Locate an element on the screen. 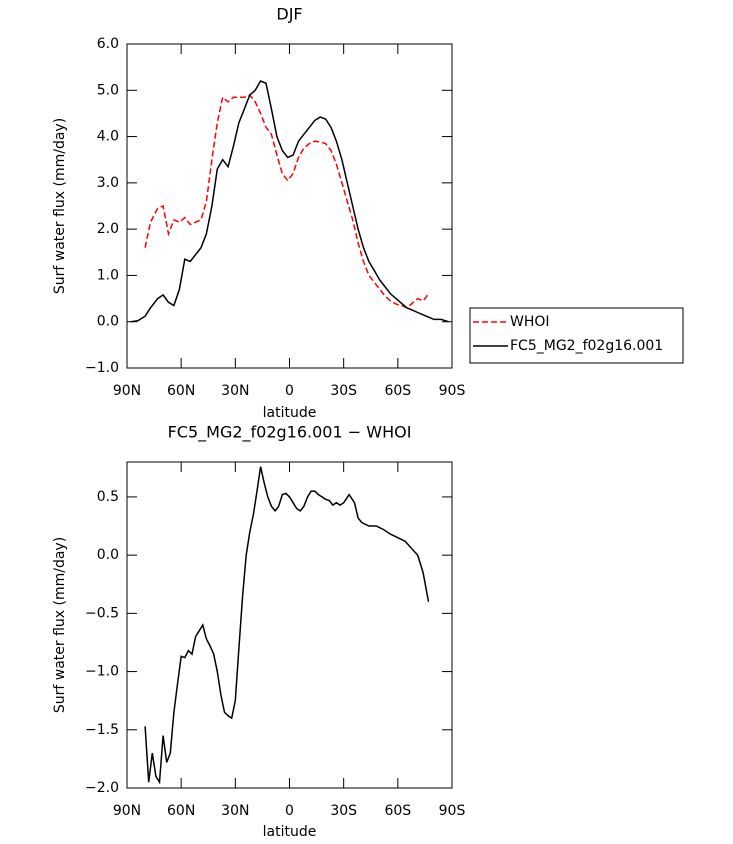  y-tick-label: 4.0 is located at coordinates (108, 137).